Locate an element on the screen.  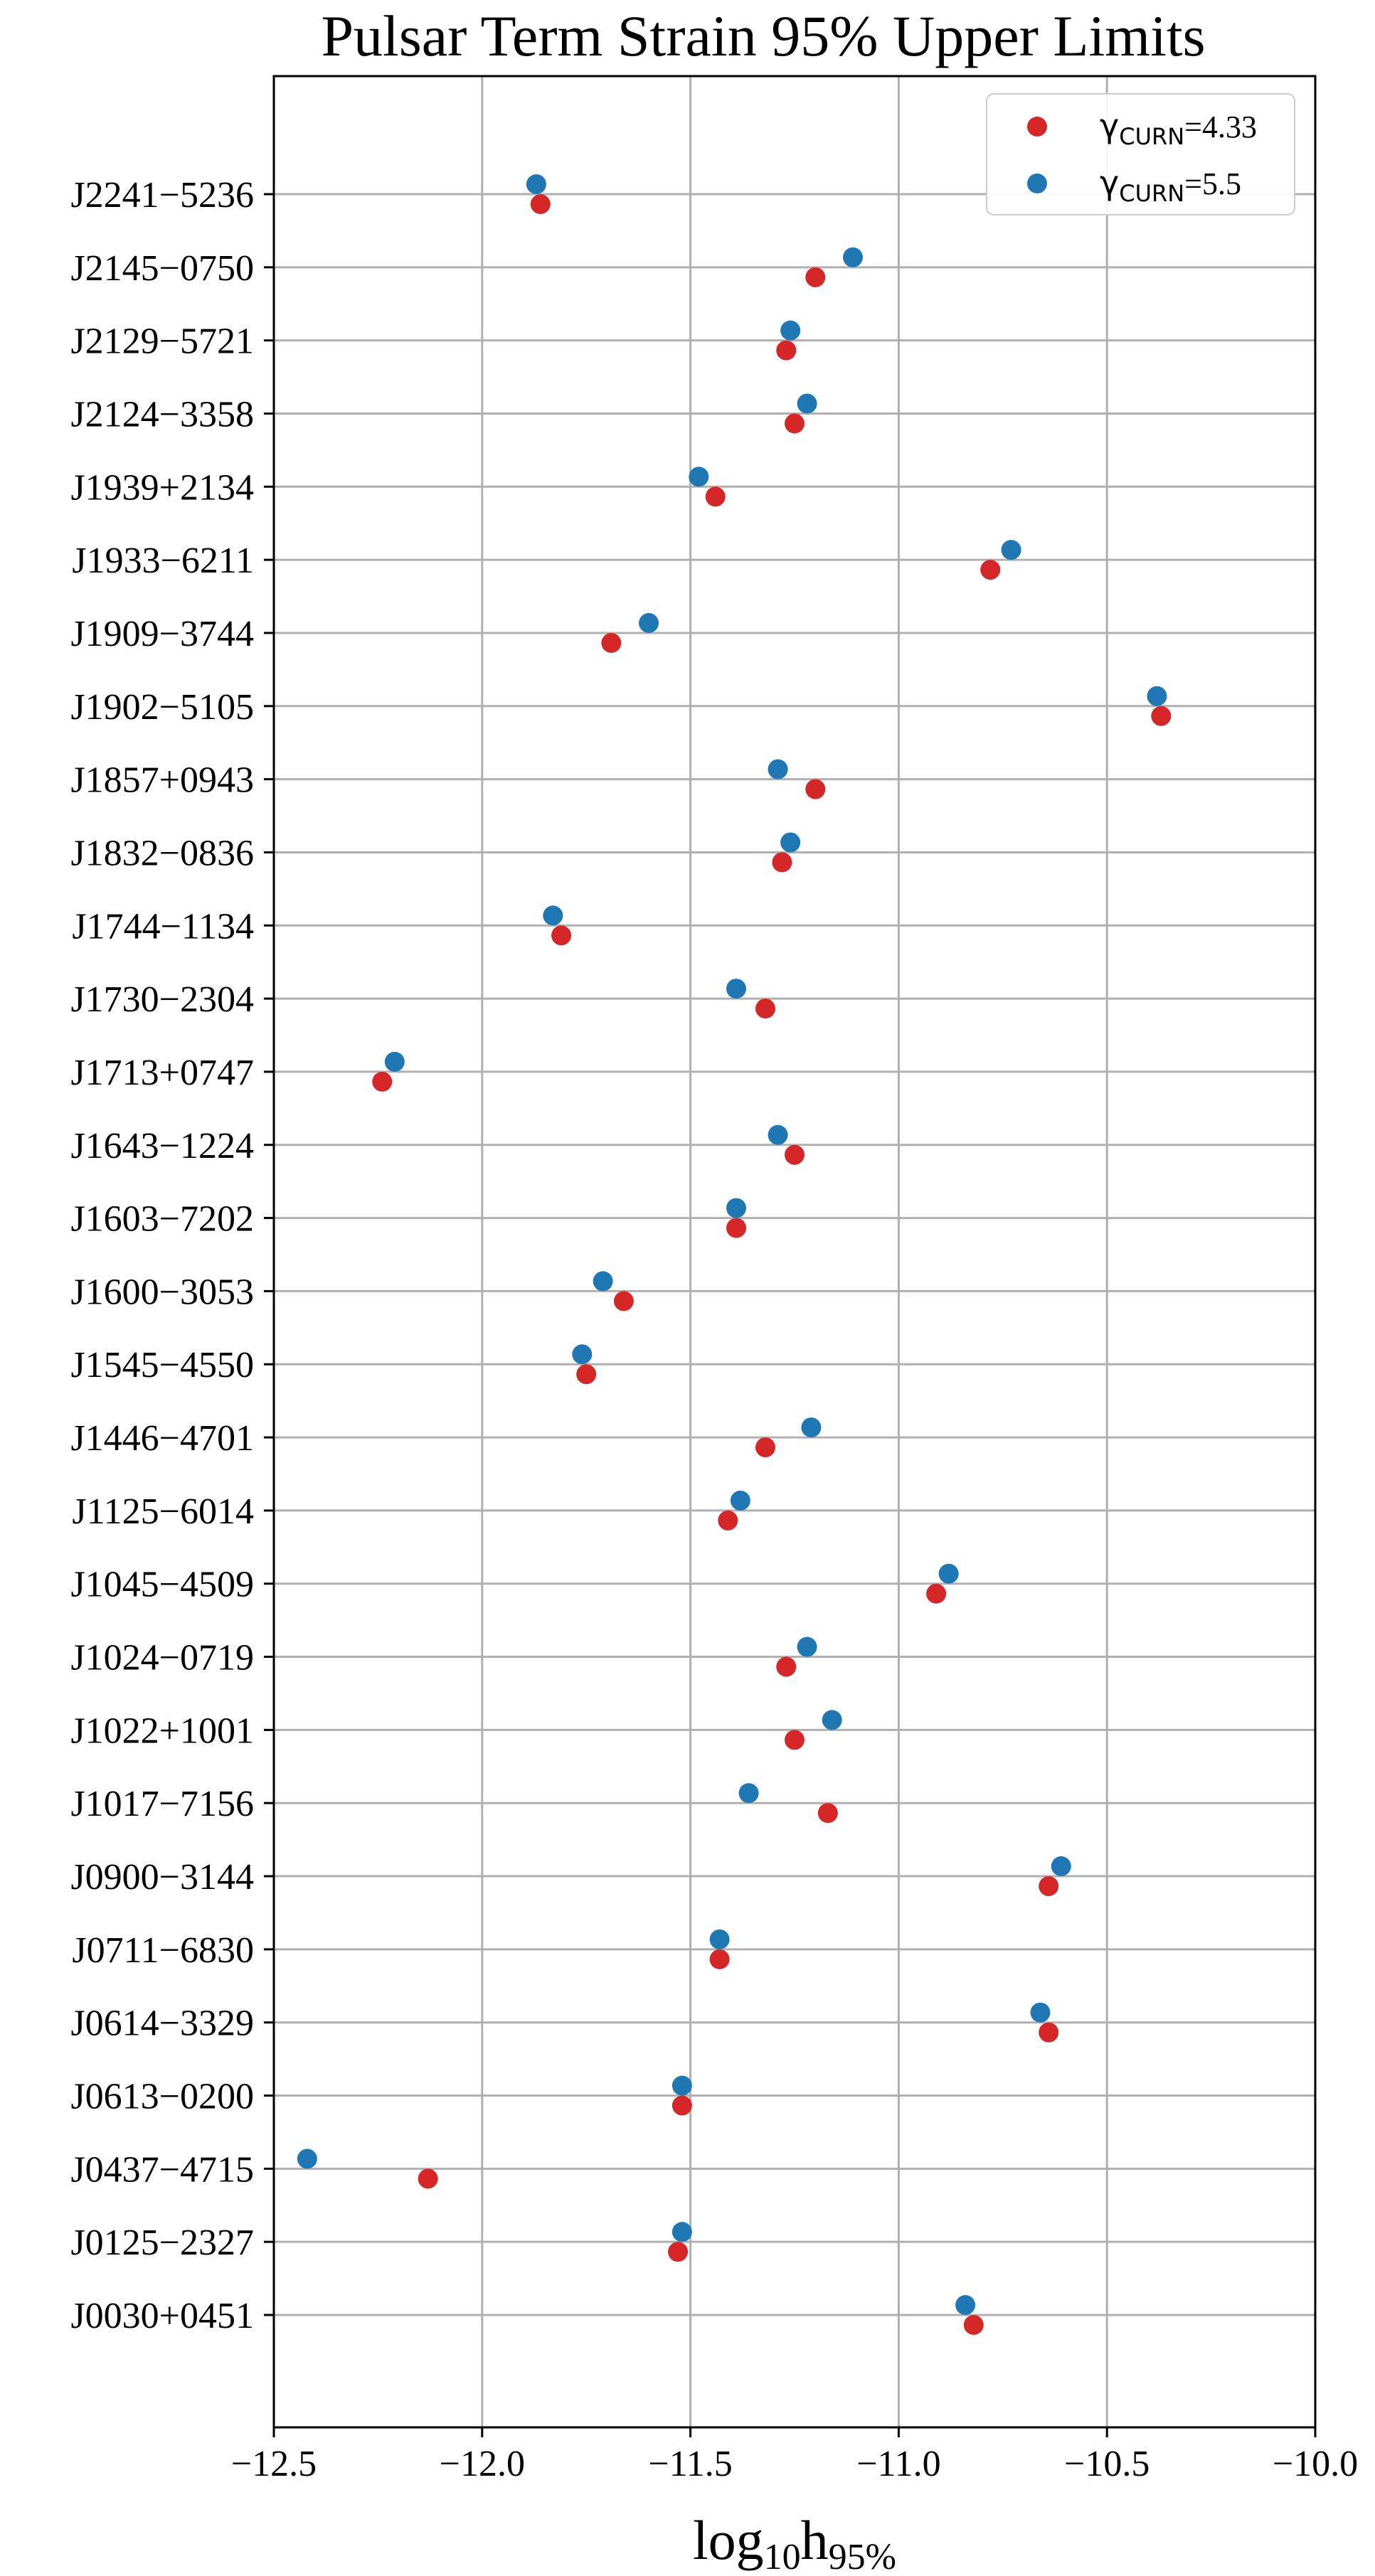
chart-title: Pulsar Term Strain 95% Upper Limits is located at coordinates (763, 36).